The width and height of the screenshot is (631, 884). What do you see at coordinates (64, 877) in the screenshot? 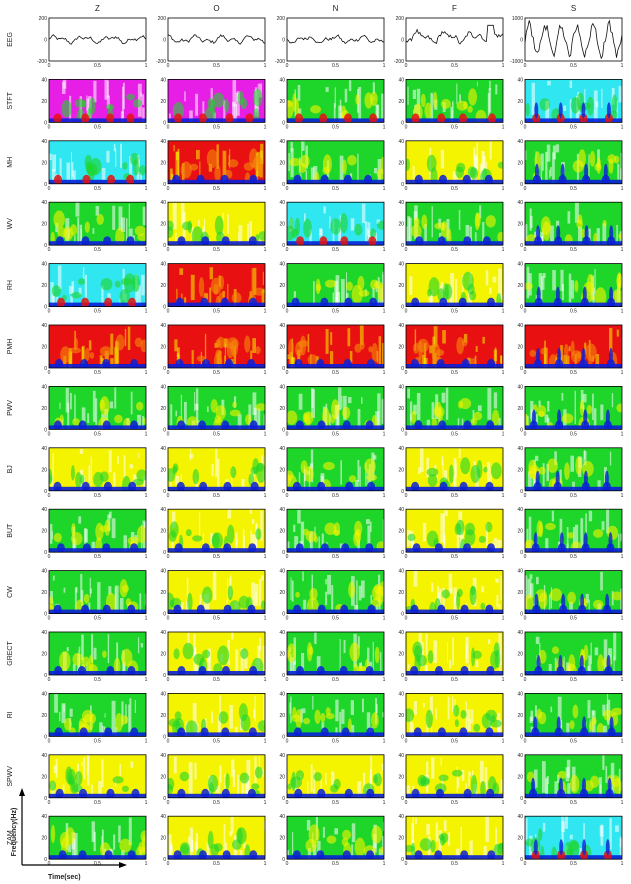
I see `time-axis-label: Time(sec)` at bounding box center [64, 877].